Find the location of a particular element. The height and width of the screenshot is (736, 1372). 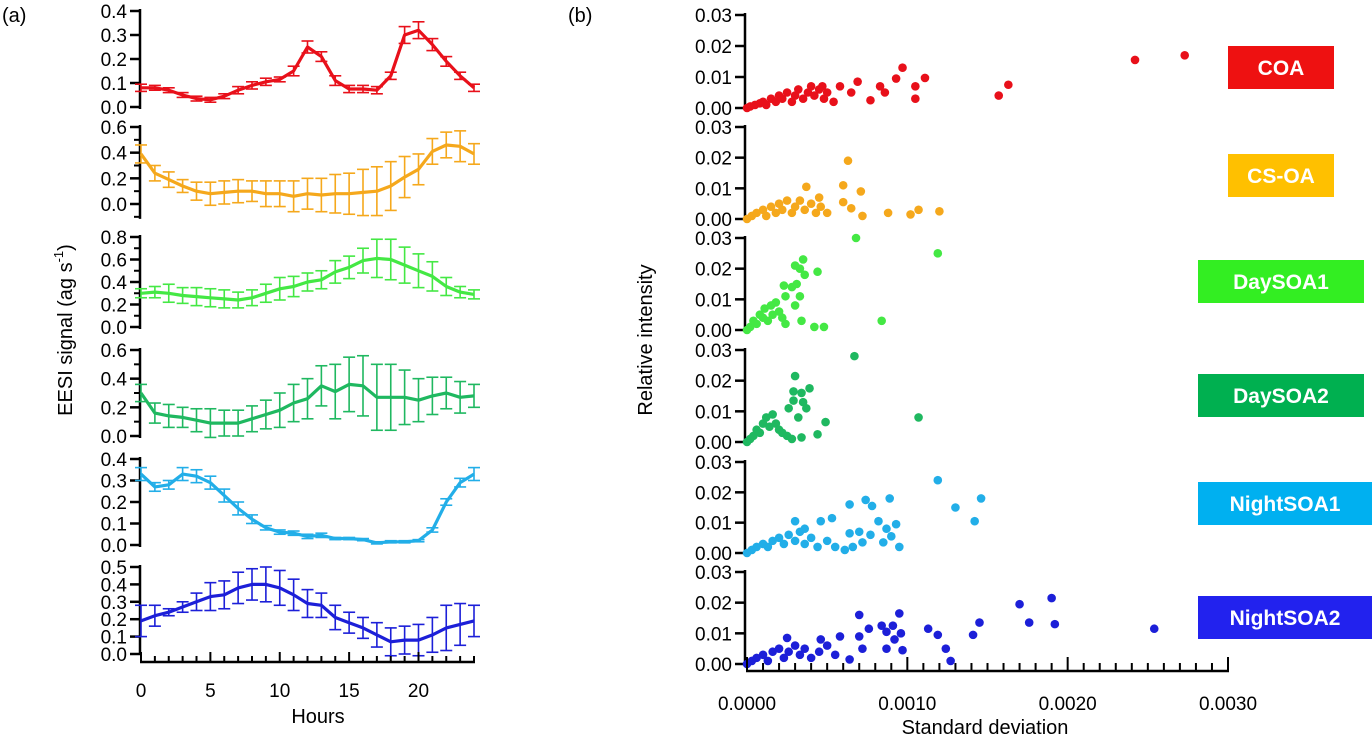

y-axis-title-a: EESI signal (ag s-1) is located at coordinates (64, 330).